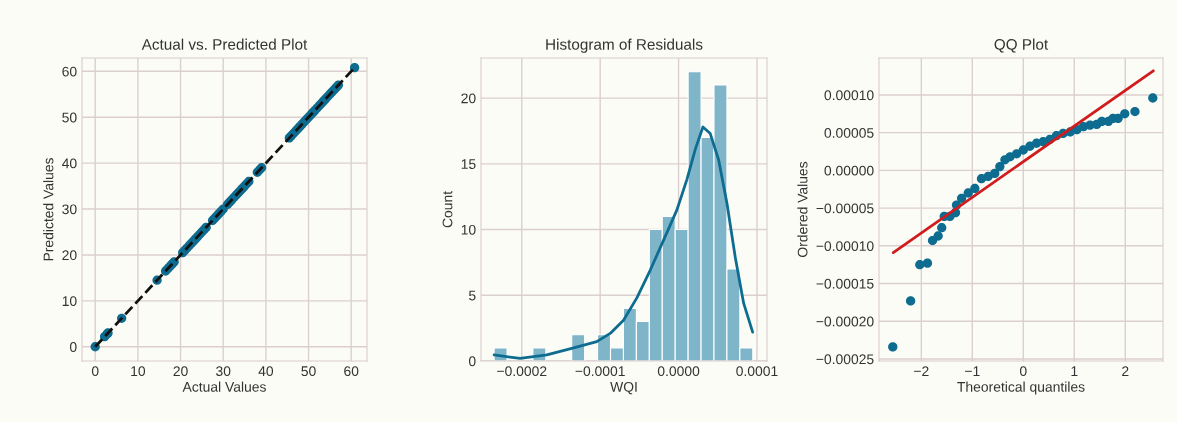 The image size is (1177, 422). What do you see at coordinates (845, 283) in the screenshot?
I see `y-tick-label: −0.00015` at bounding box center [845, 283].